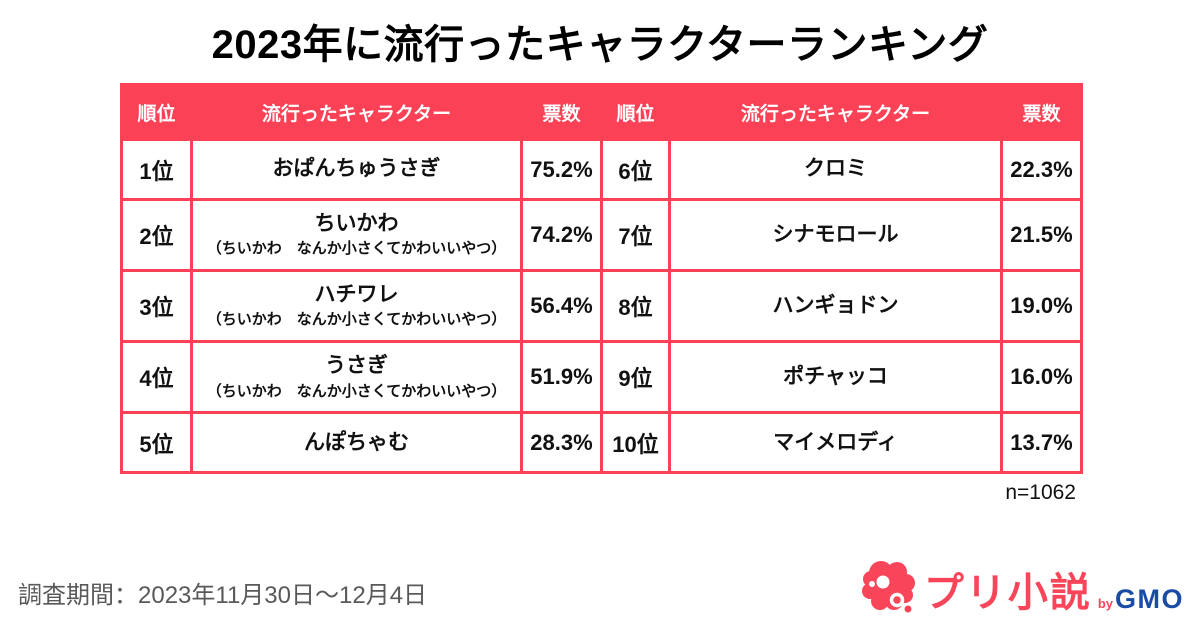  I want to click on header-character-right: 流行ったキャラクター, so click(835, 112).